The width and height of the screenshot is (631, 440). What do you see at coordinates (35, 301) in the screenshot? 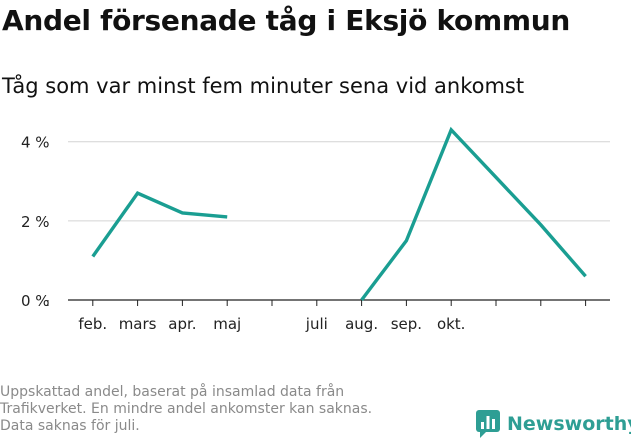
I see `y-tick-label: 0 %` at bounding box center [35, 301].